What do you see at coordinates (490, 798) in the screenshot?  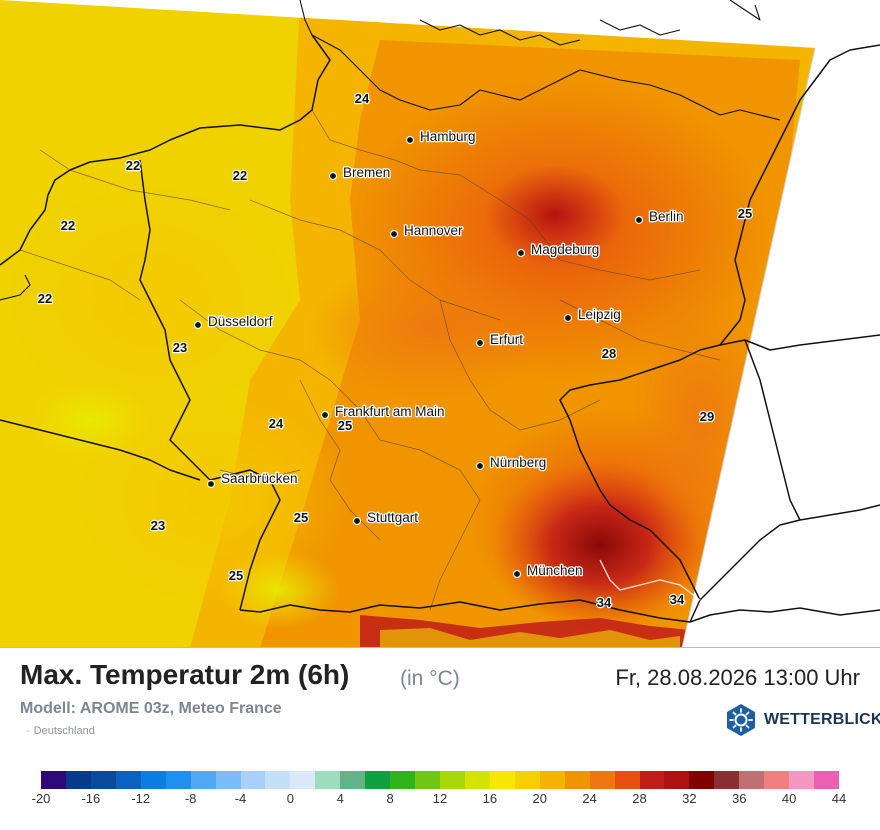 I see `legend-tick-label: 16` at bounding box center [490, 798].